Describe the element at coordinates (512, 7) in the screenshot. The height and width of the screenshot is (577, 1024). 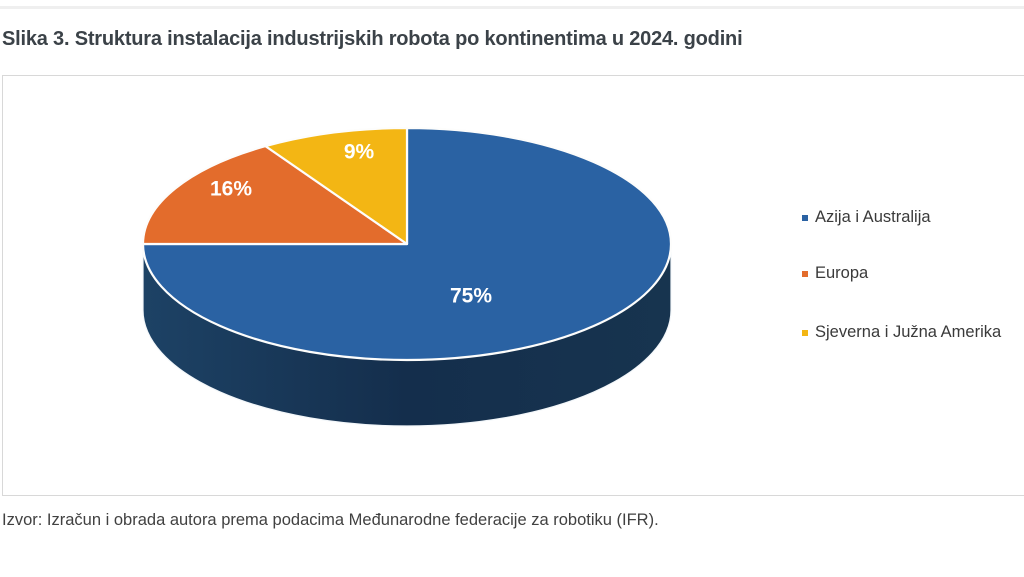
I see `page-top-divider` at that location.